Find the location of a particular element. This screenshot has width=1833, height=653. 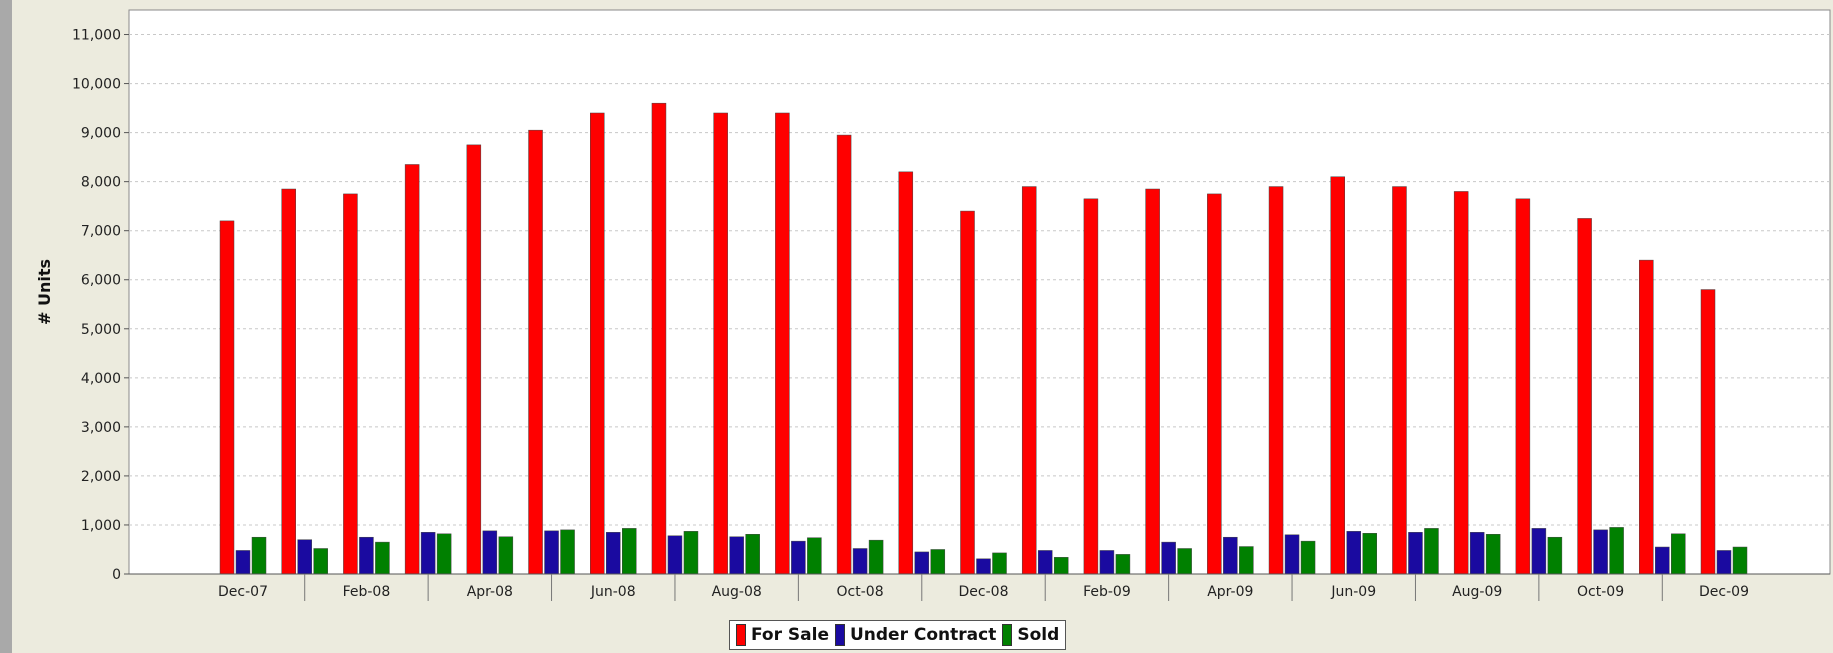

y-tick-label: 8,000 is located at coordinates (101, 183).